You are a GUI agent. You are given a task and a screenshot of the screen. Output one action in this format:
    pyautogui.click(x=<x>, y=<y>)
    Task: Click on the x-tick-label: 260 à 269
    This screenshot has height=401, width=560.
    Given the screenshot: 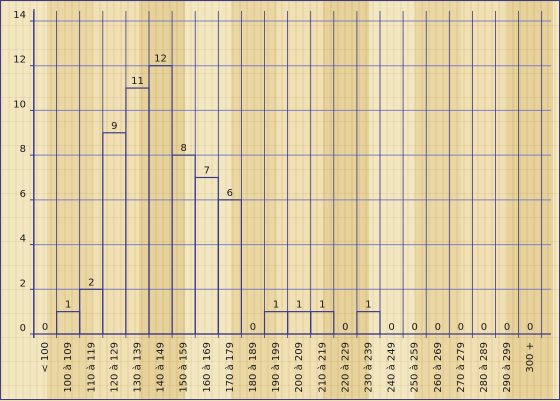 What is the action you would take?
    pyautogui.click(x=438, y=367)
    